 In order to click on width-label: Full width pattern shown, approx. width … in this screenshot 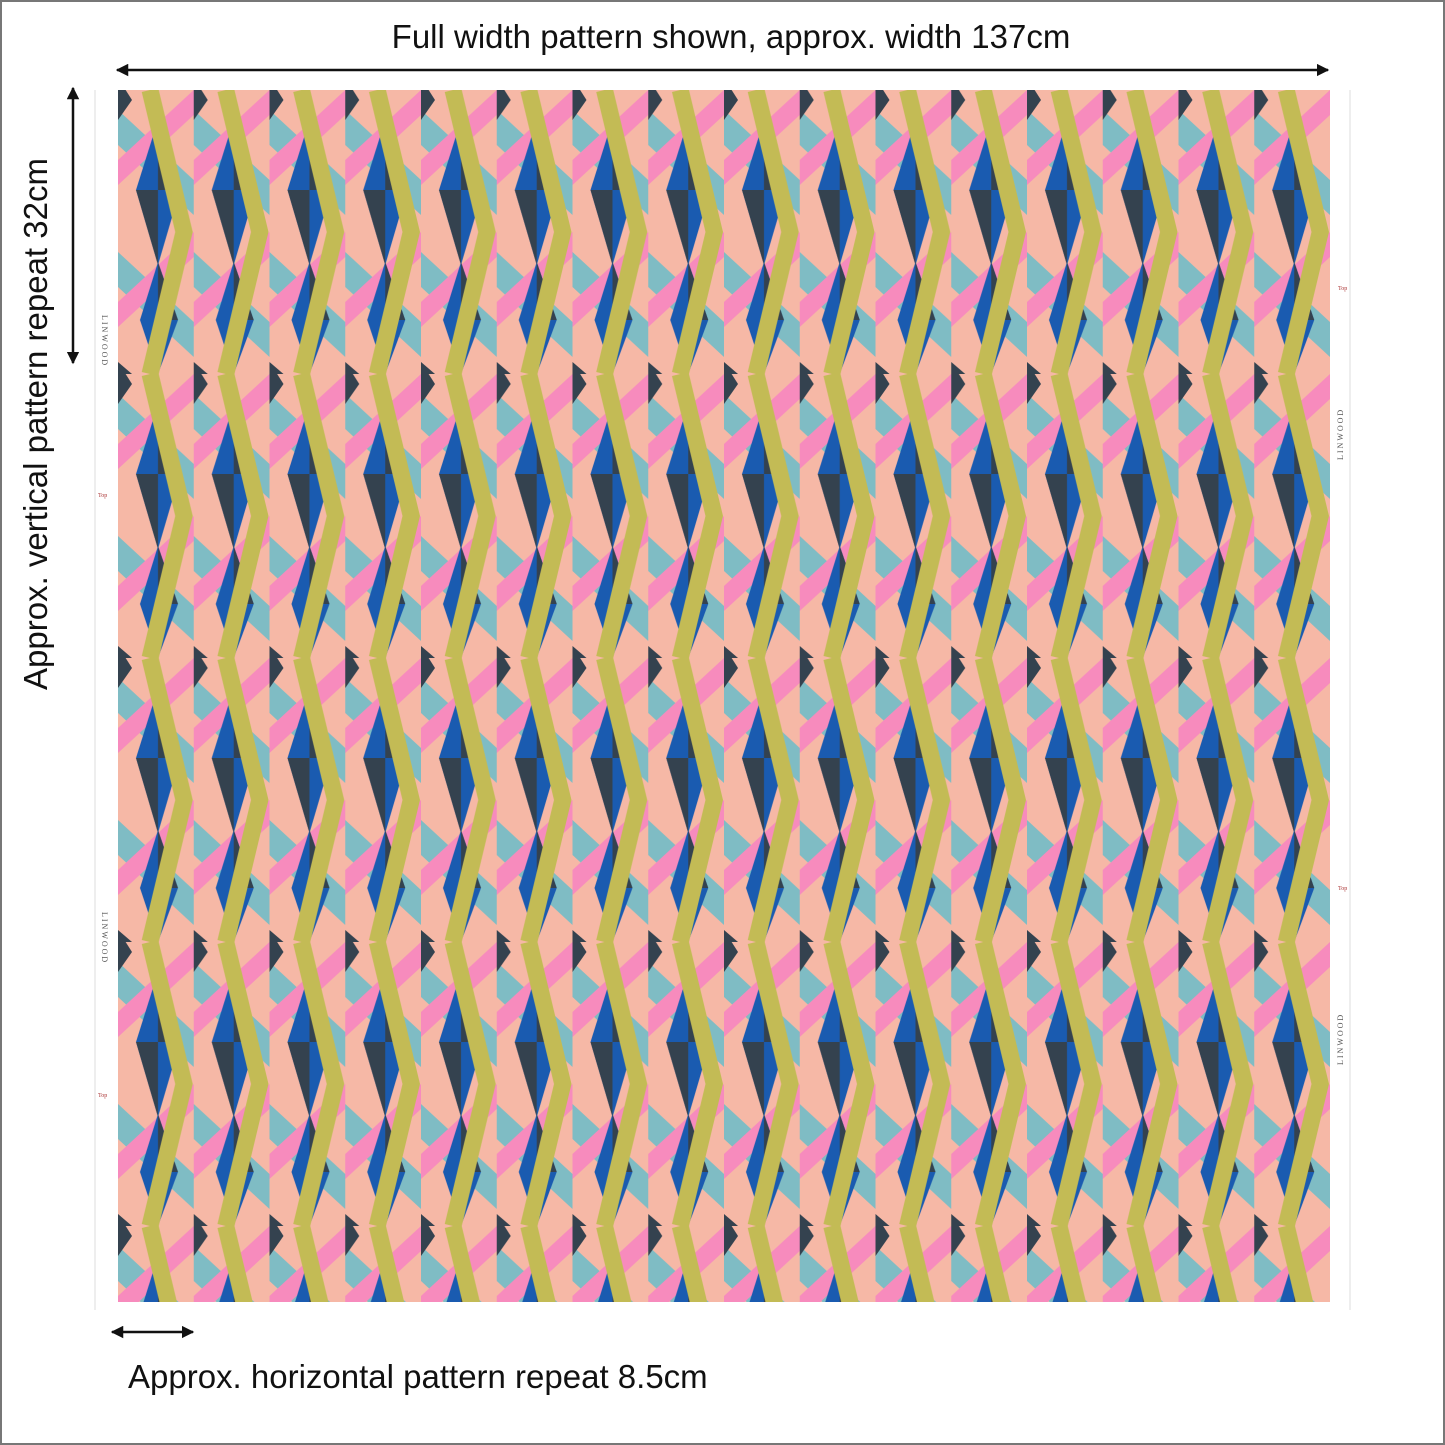, I will do `click(731, 36)`.